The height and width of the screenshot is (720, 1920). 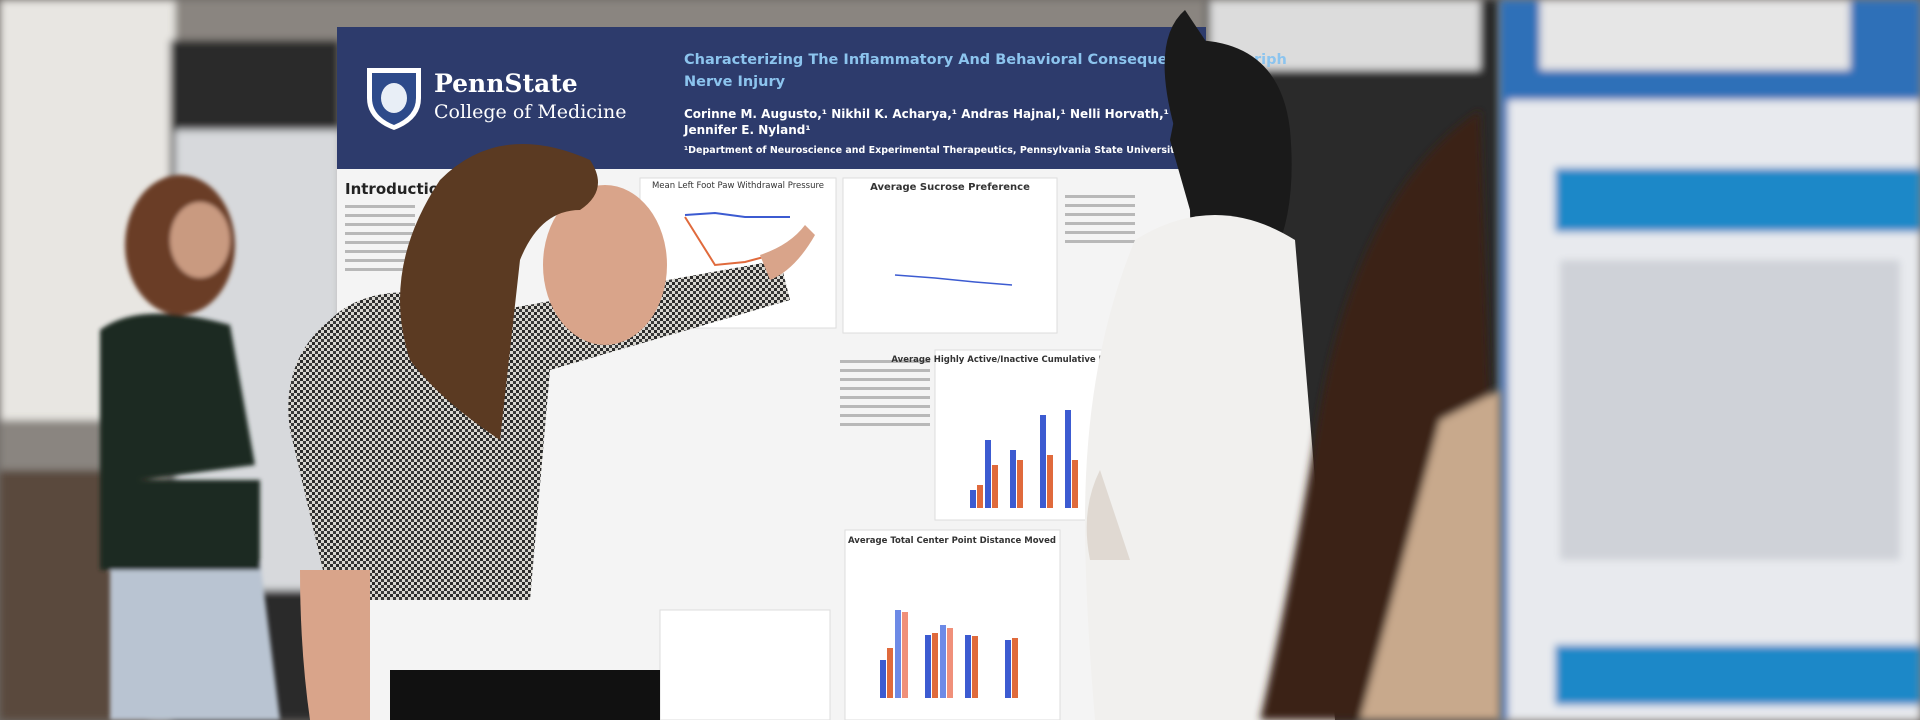 What do you see at coordinates (747, 130) in the screenshot?
I see `authors-2: Jennifer E. Nyland¹` at bounding box center [747, 130].